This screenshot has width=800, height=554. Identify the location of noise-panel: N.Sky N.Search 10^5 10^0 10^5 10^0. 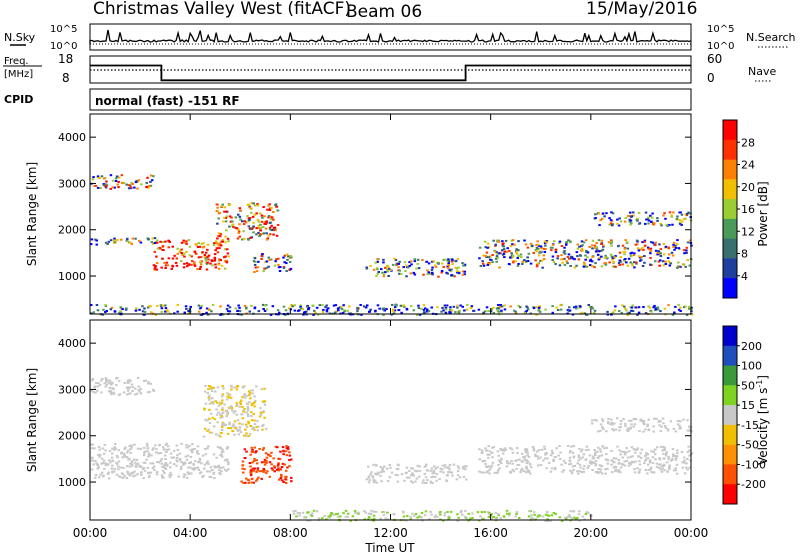
(400, 37).